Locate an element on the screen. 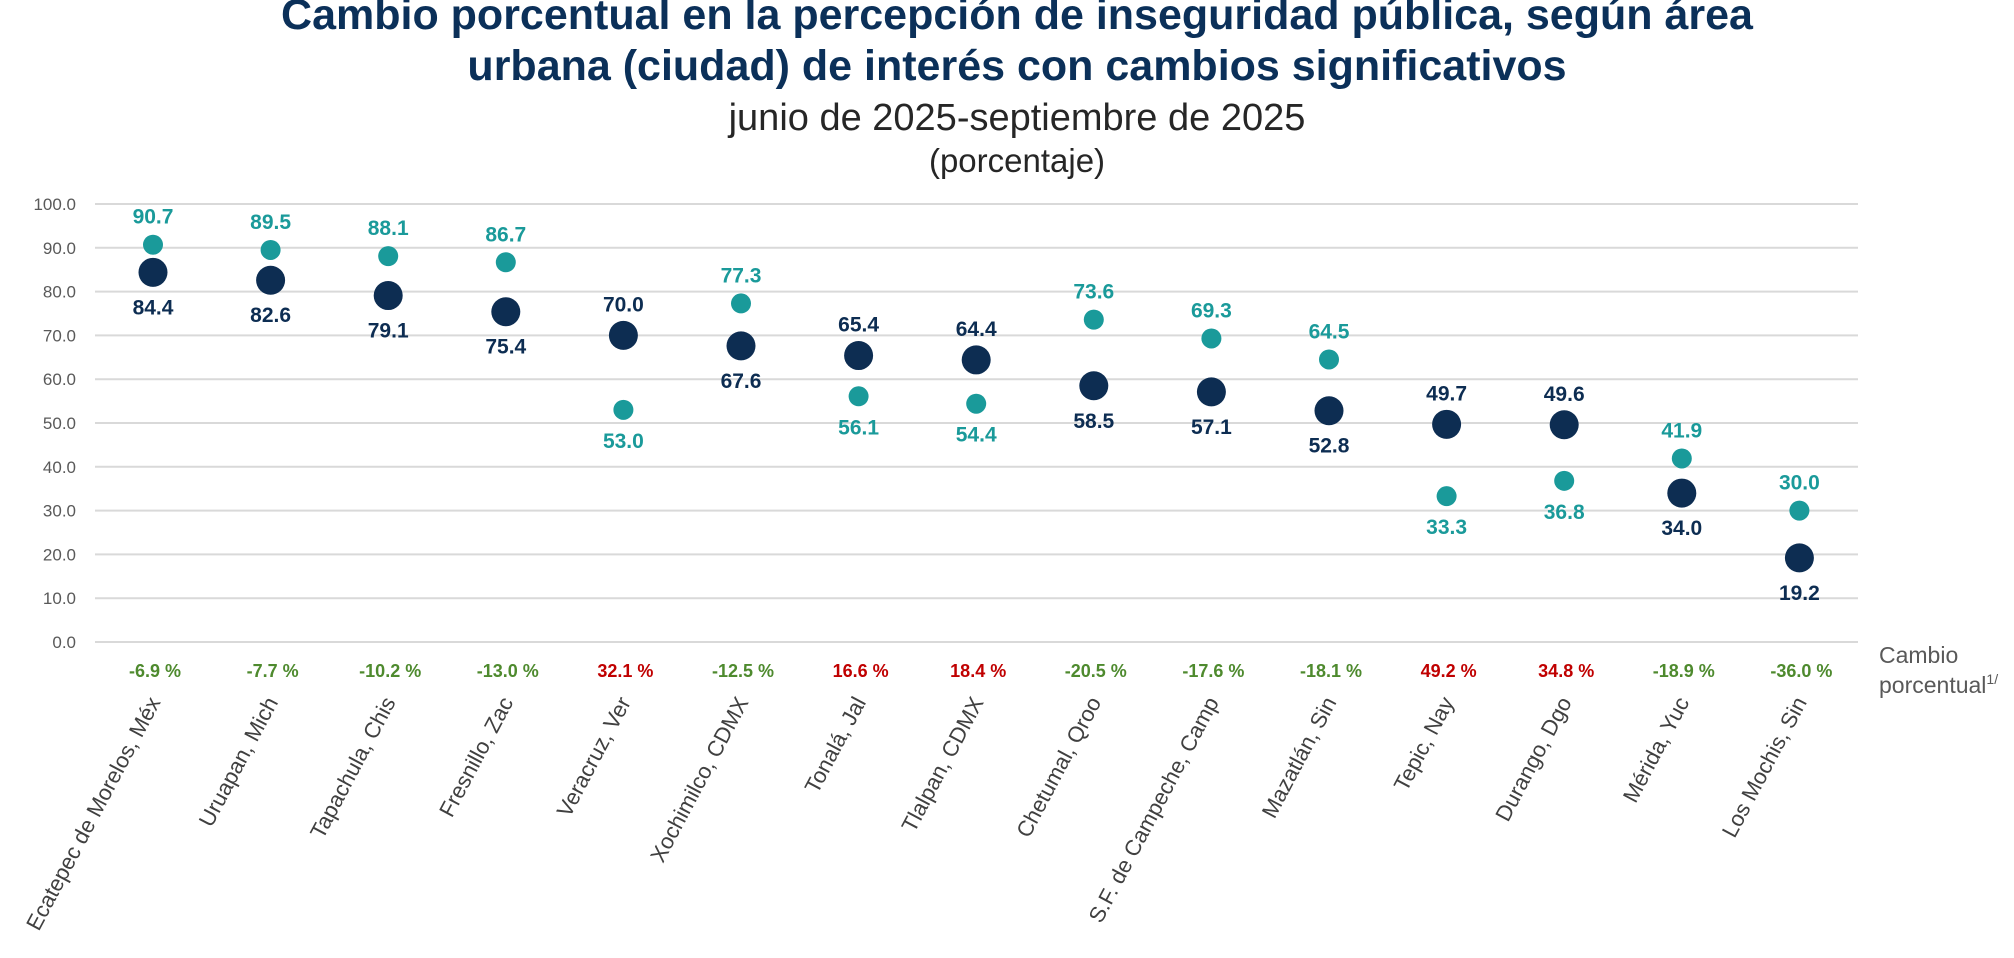  y-tick-label: 60.0 is located at coordinates (59, 379).